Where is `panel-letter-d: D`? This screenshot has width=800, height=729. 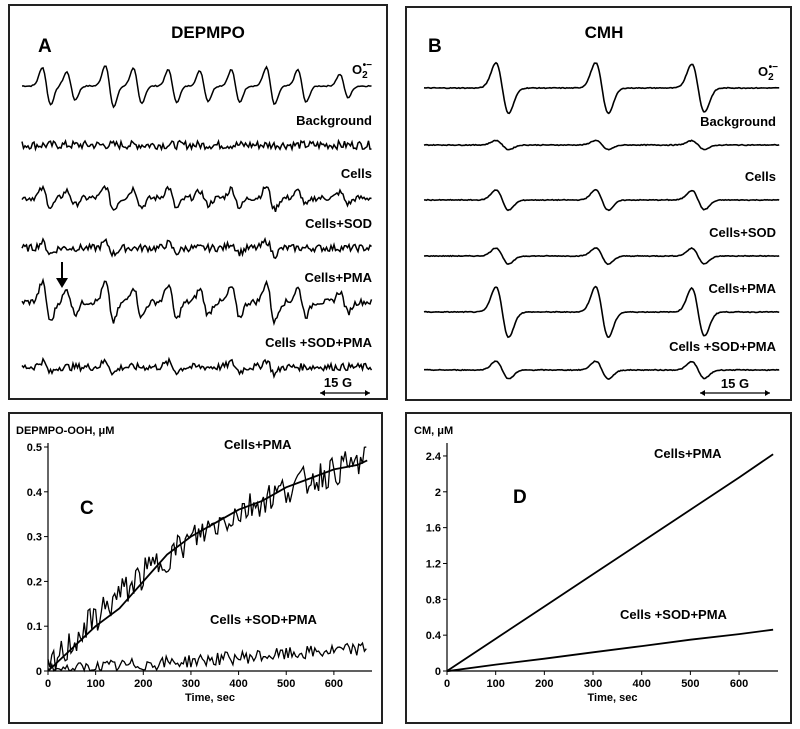
panel-letter-d: D is located at coordinates (520, 497).